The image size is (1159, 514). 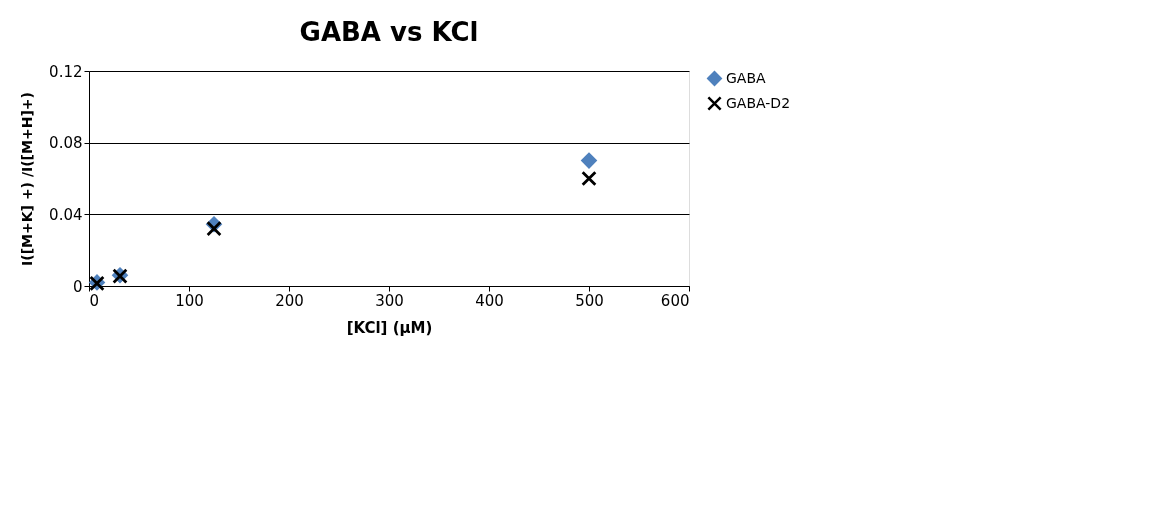 I want to click on y-tick-label: 0.08, so click(x=66, y=143).